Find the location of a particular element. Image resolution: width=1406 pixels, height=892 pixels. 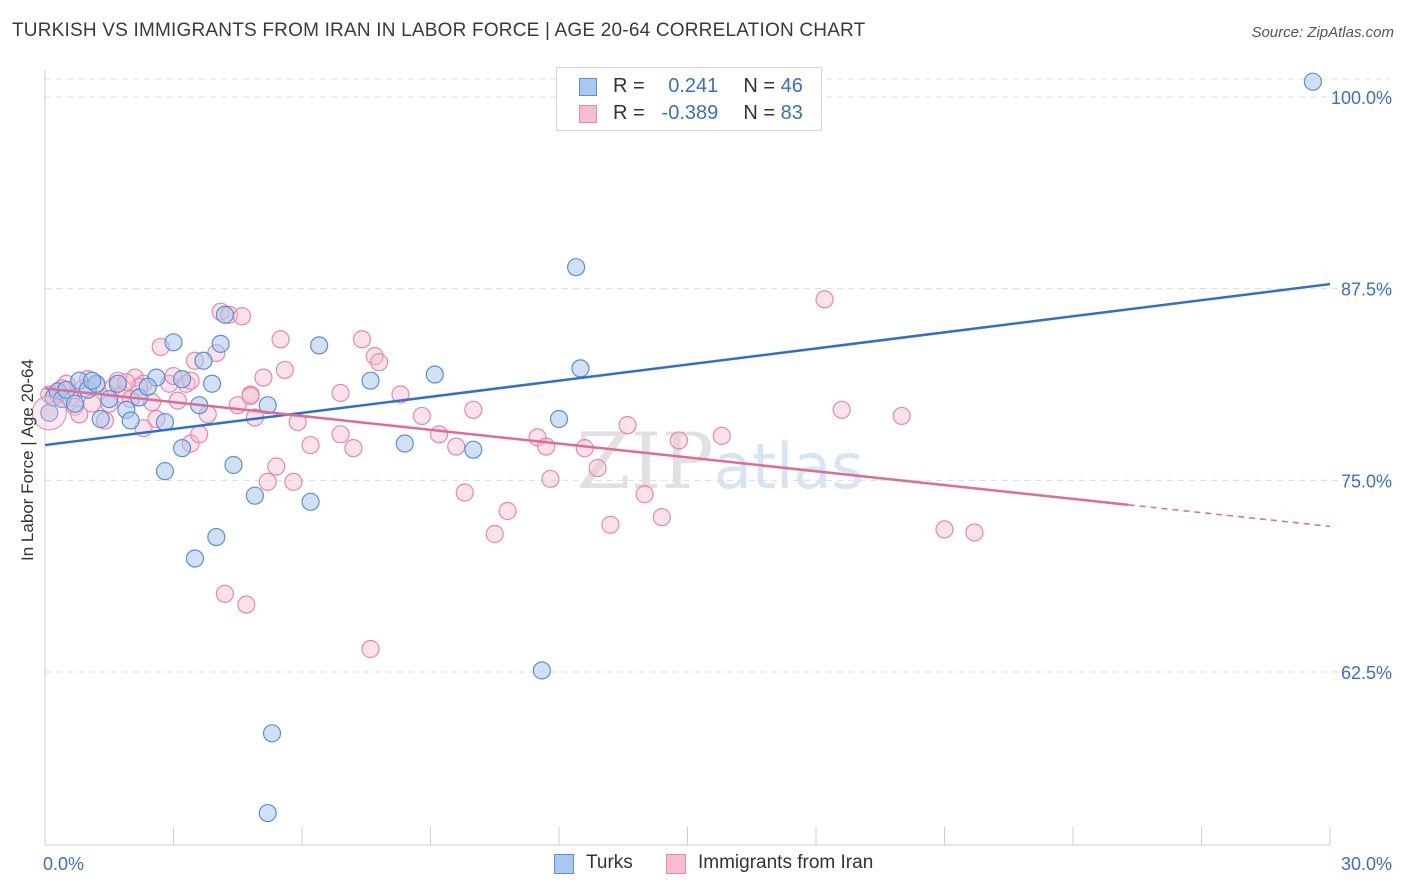

x-tick-label: 30.0% is located at coordinates (1366, 864).